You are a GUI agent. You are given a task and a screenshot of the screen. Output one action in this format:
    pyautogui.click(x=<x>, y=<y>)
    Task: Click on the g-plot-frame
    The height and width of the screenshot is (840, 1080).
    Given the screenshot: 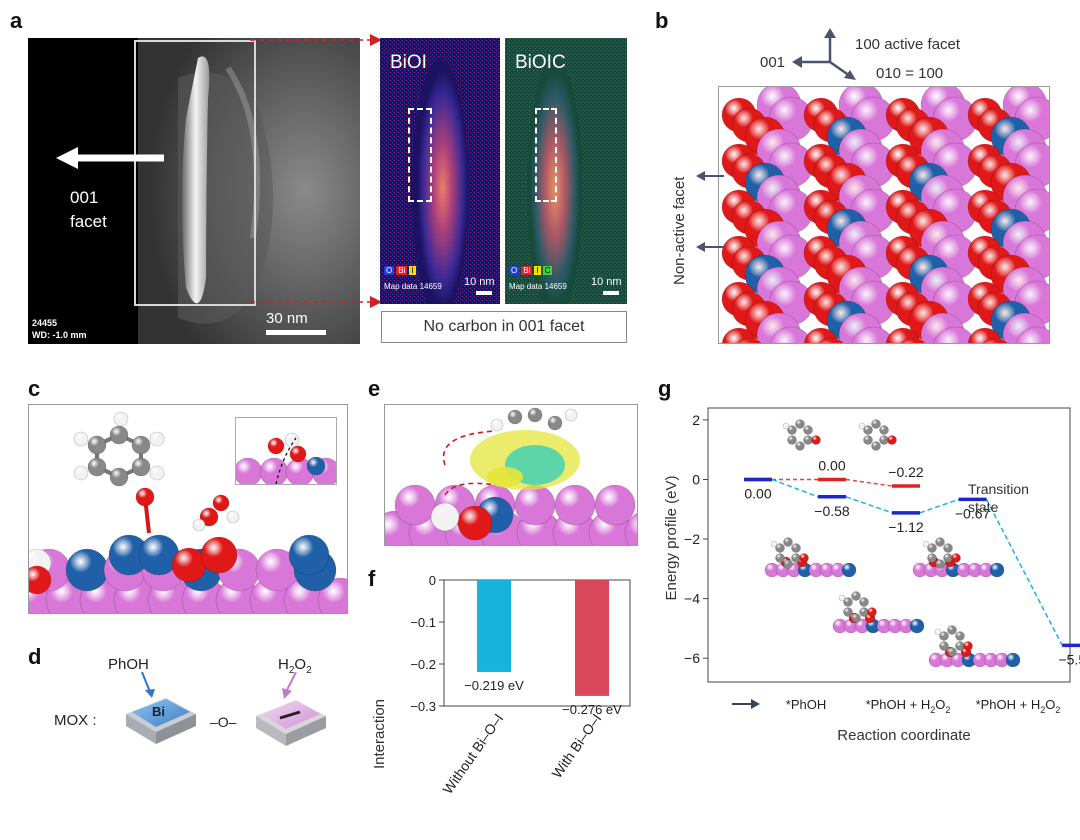 What is the action you would take?
    pyautogui.click(x=889, y=545)
    